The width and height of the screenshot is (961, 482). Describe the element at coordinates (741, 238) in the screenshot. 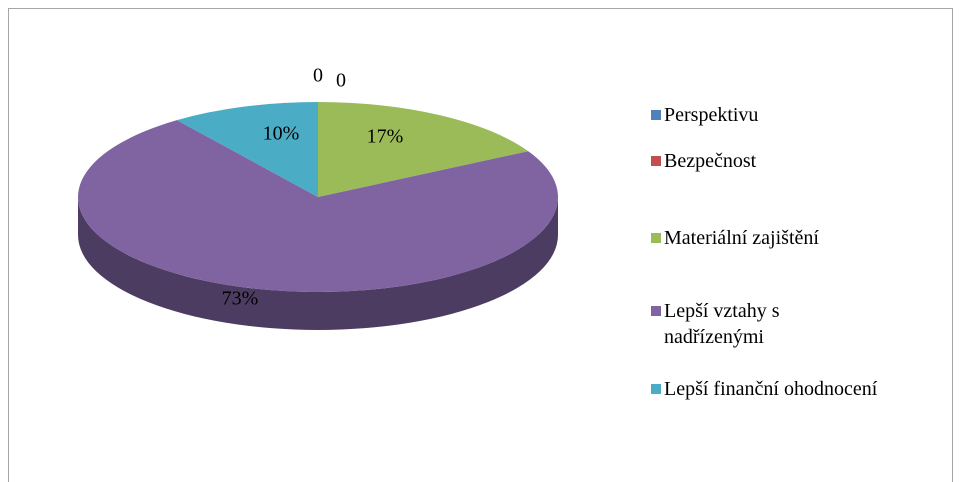

I see `legend-label: Materiální zajištění` at that location.